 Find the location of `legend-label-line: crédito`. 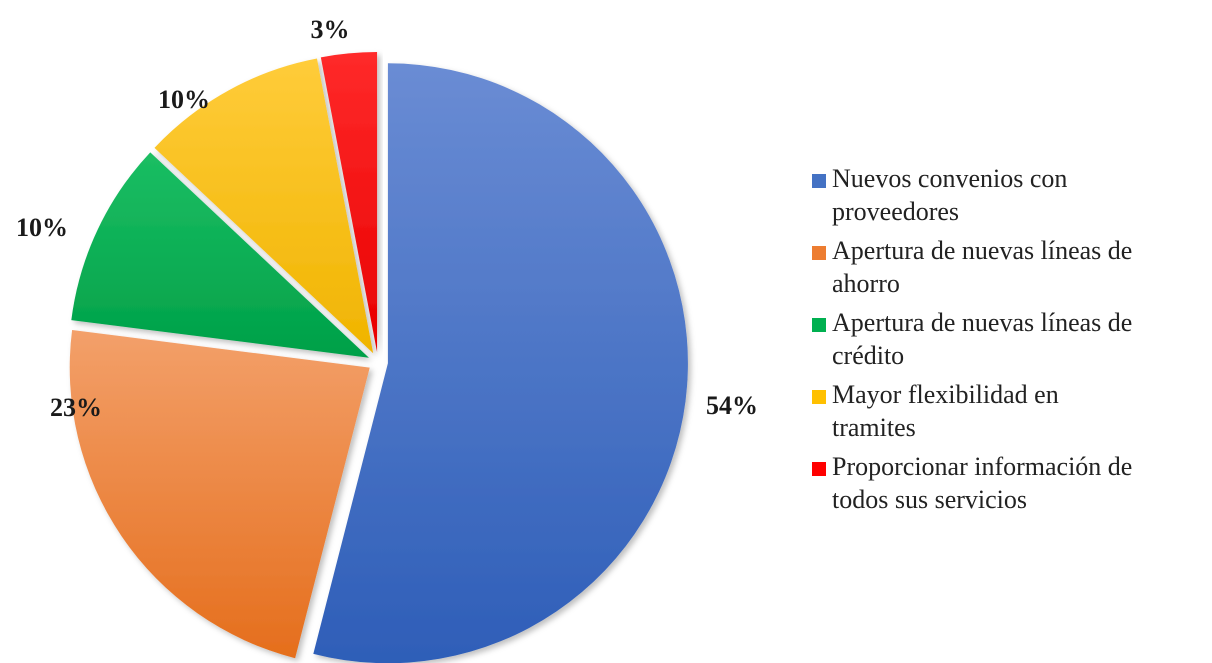

legend-label-line: crédito is located at coordinates (868, 355).